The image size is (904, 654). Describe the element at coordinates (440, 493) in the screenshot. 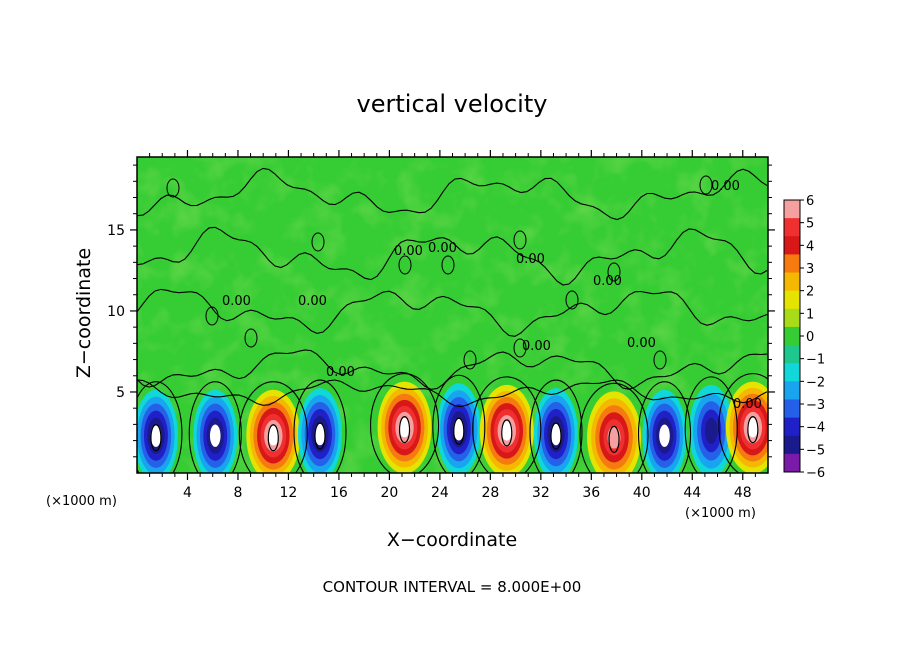

I see `x-tick-label: 24` at that location.